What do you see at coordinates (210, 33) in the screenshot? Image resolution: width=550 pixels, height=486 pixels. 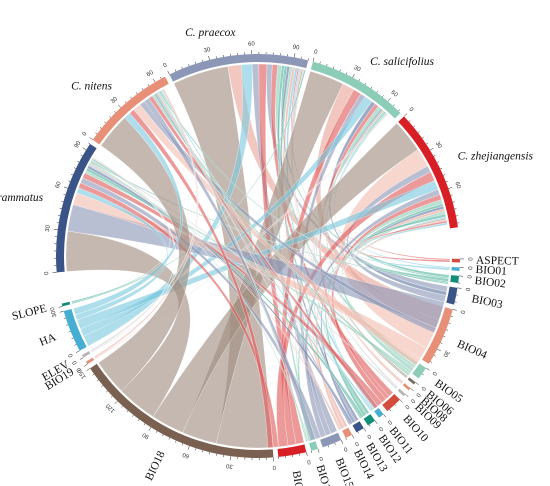 I see `segment-label-c-praecox: C. praecox` at bounding box center [210, 33].